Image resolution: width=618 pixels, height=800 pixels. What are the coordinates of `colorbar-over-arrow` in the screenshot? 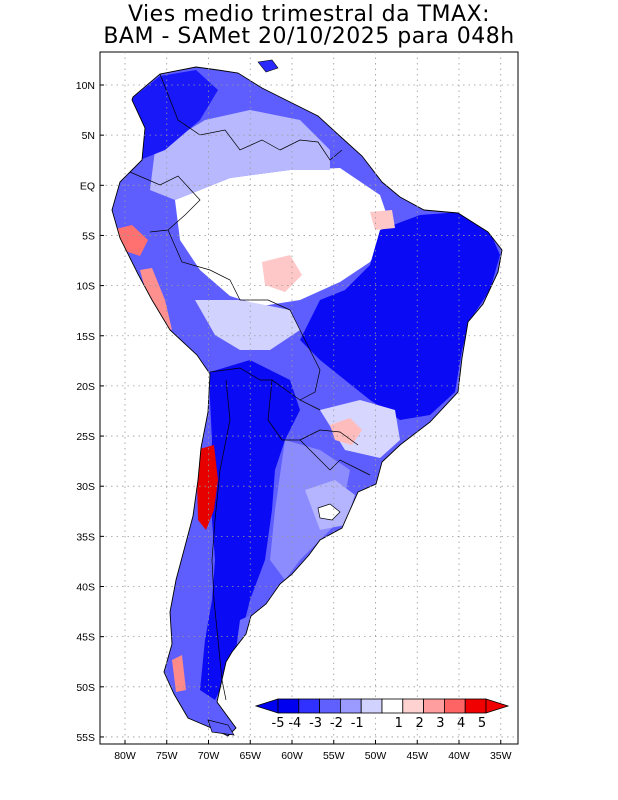 It's located at (497, 706).